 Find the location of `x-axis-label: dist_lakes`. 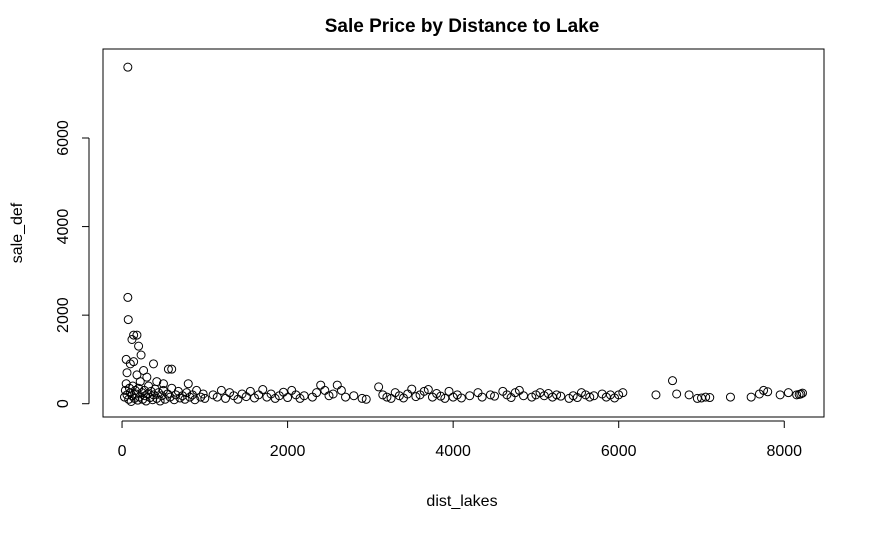

x-axis-label: dist_lakes is located at coordinates (461, 501).